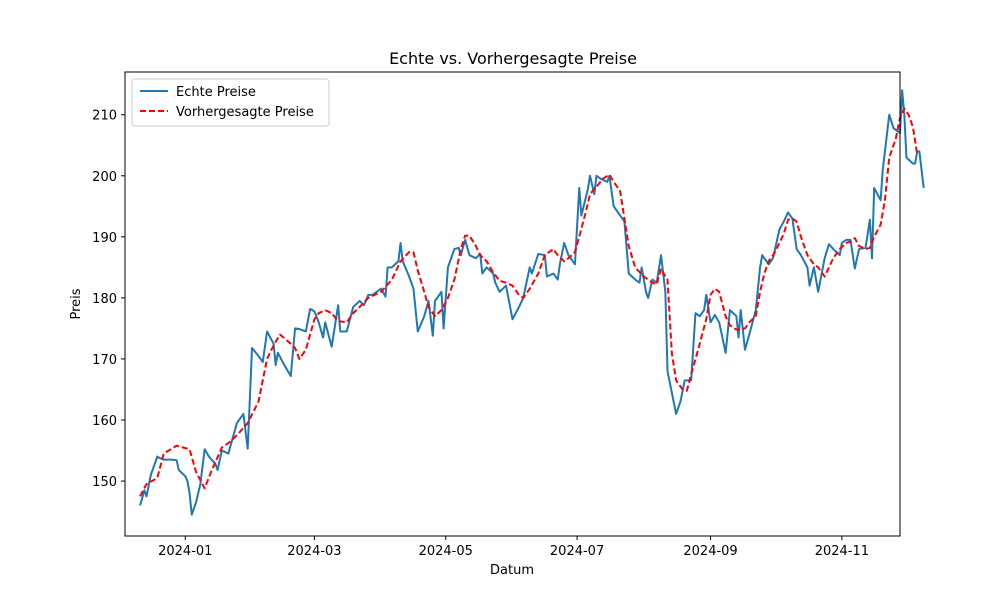  What do you see at coordinates (577, 551) in the screenshot?
I see `x-tick-label: 2024-07` at bounding box center [577, 551].